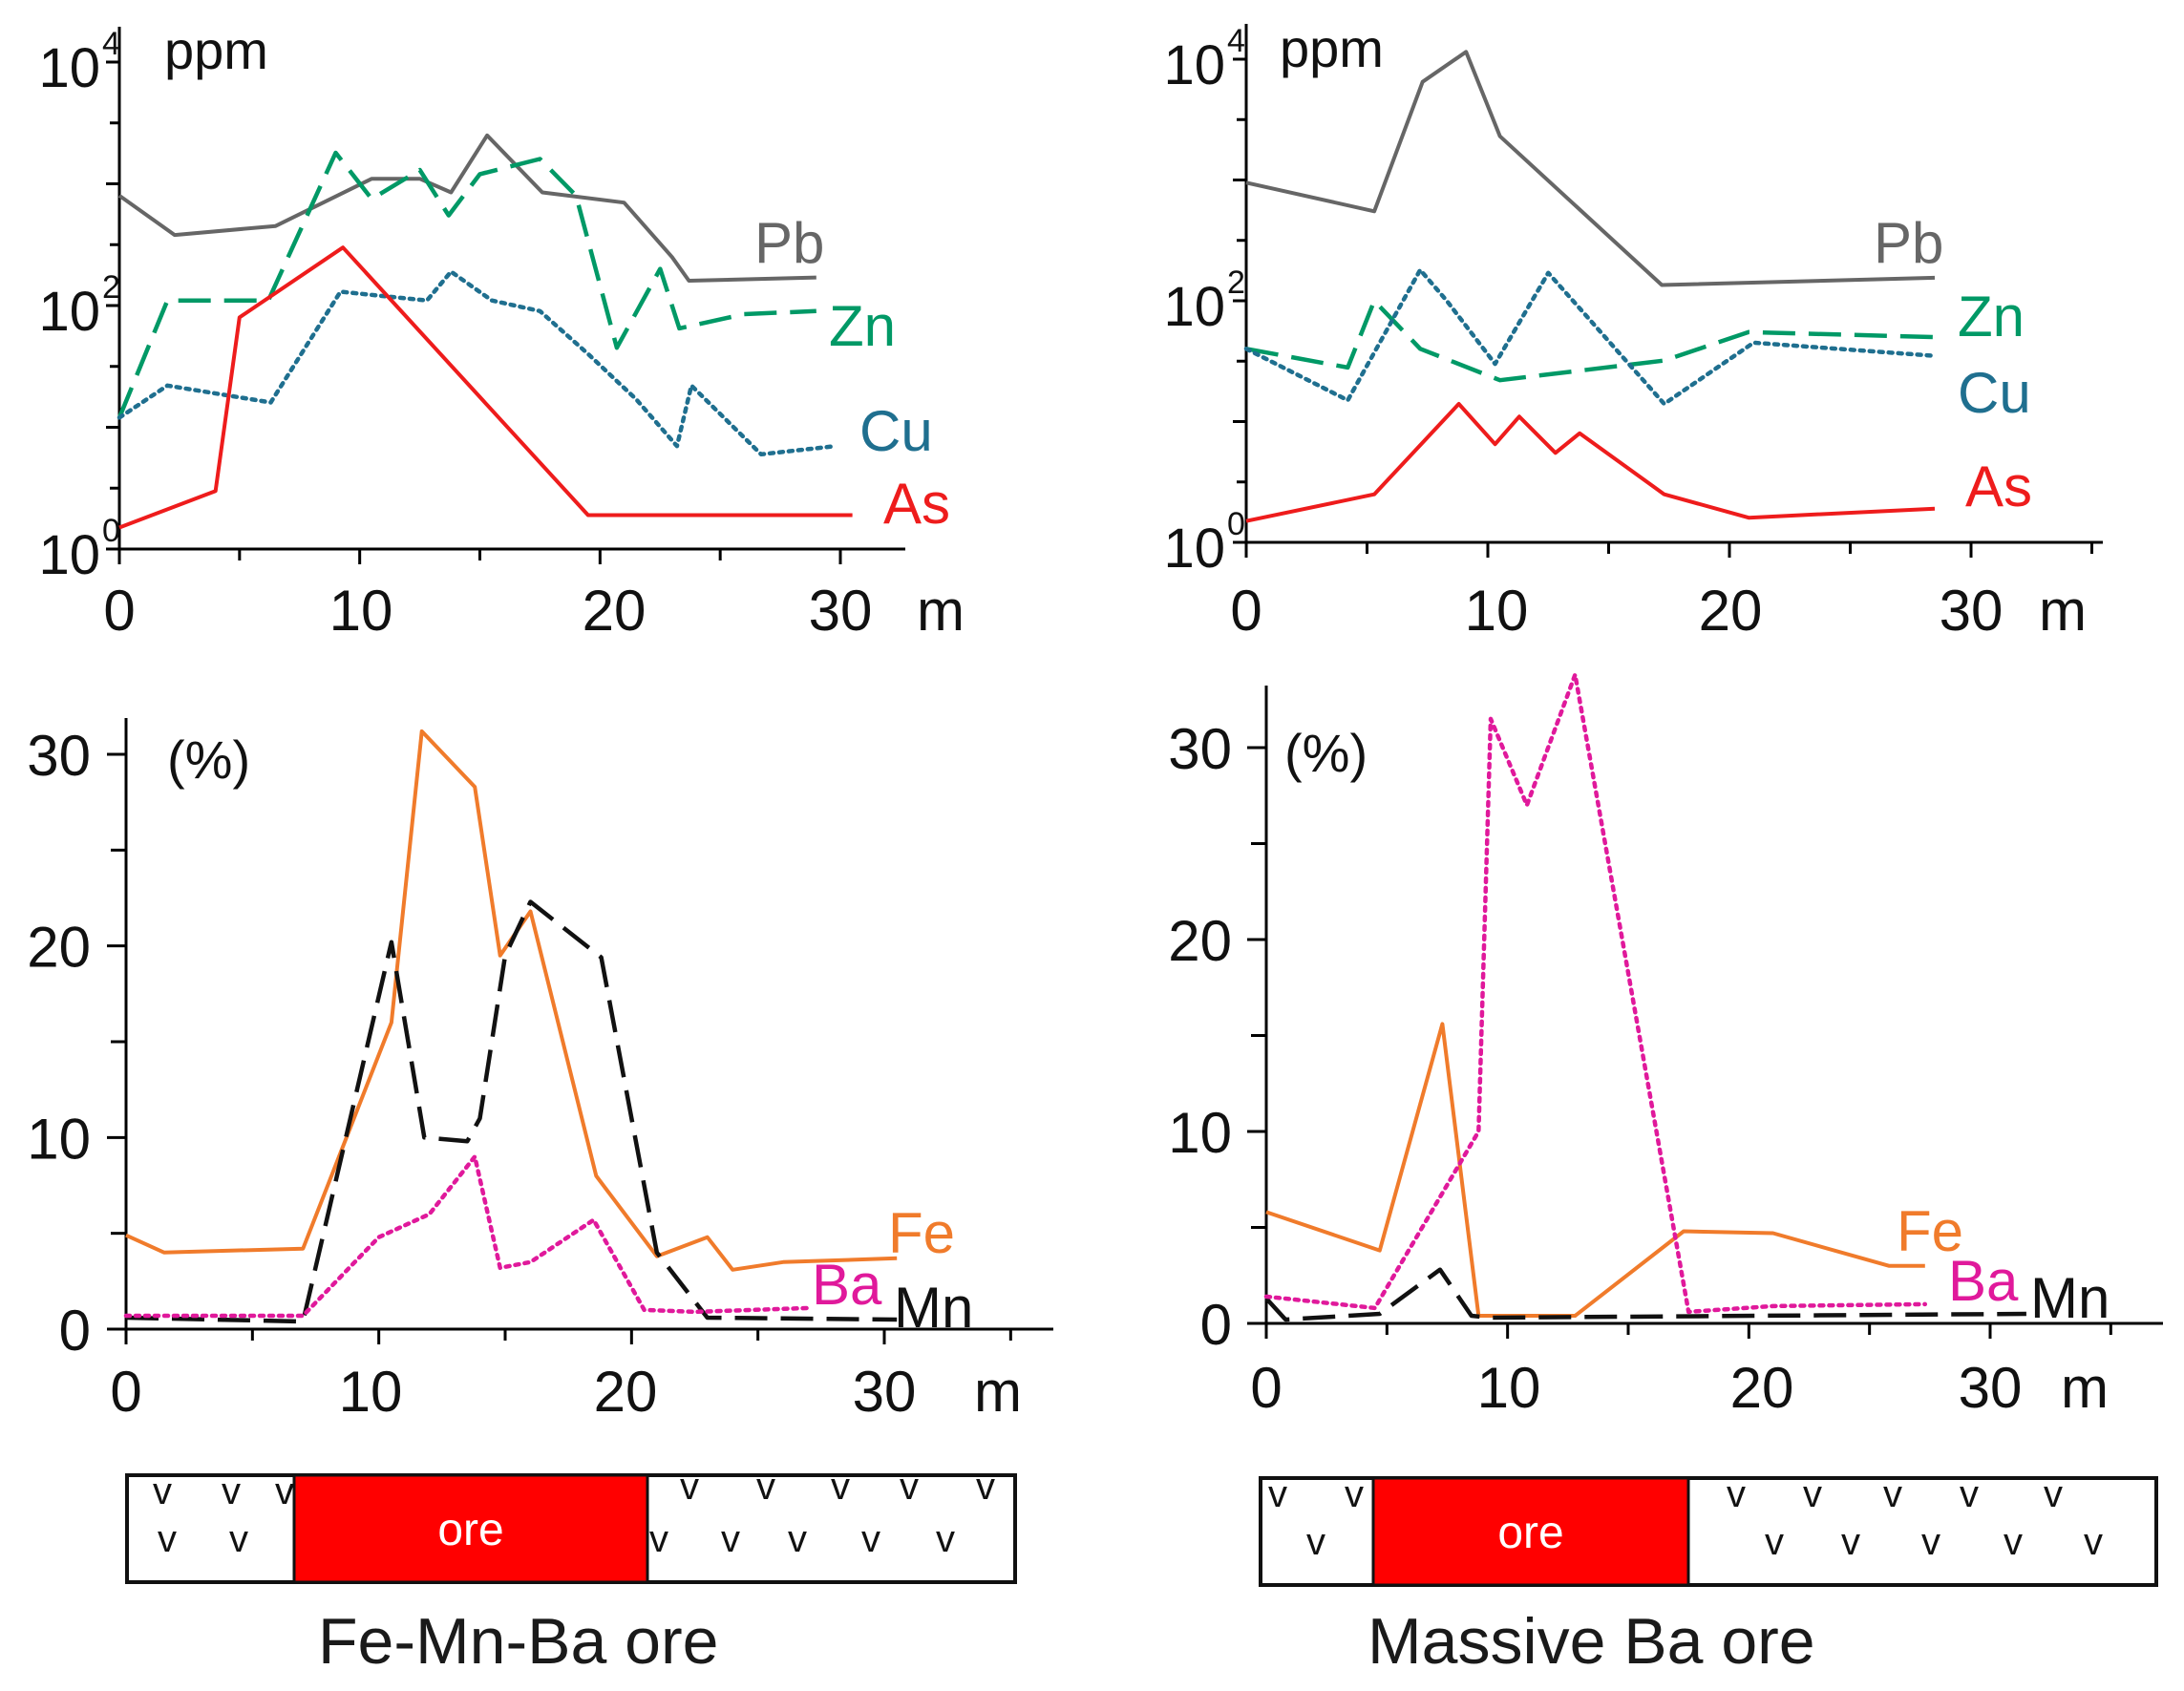  Describe the element at coordinates (486, 388) in the screenshot. I see `series-as-line` at that location.